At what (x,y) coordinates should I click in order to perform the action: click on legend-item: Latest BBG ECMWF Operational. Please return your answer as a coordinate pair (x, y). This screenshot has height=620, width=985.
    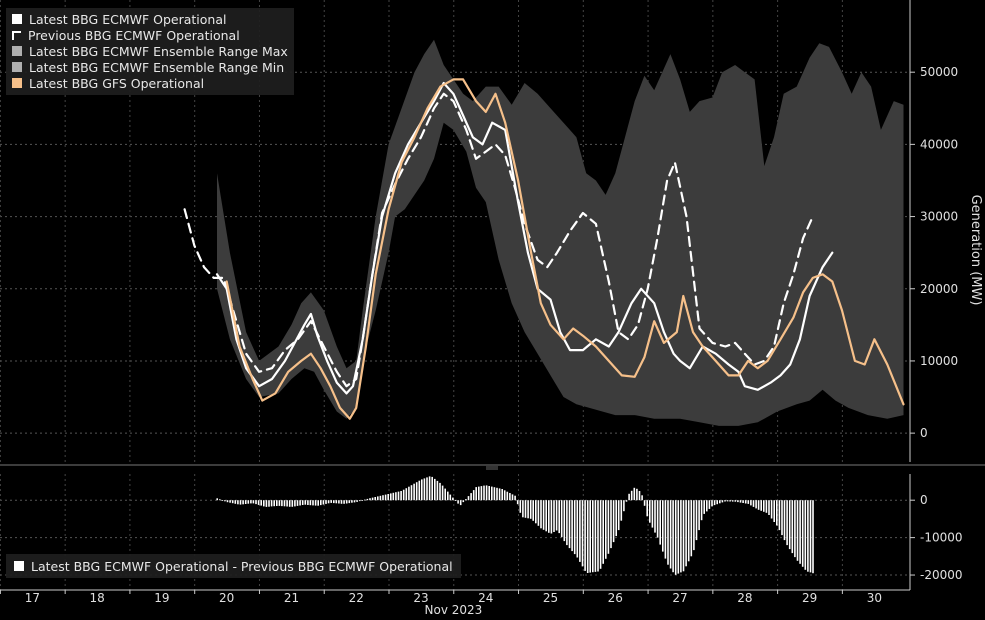
    Looking at the image, I should click on (150, 19).